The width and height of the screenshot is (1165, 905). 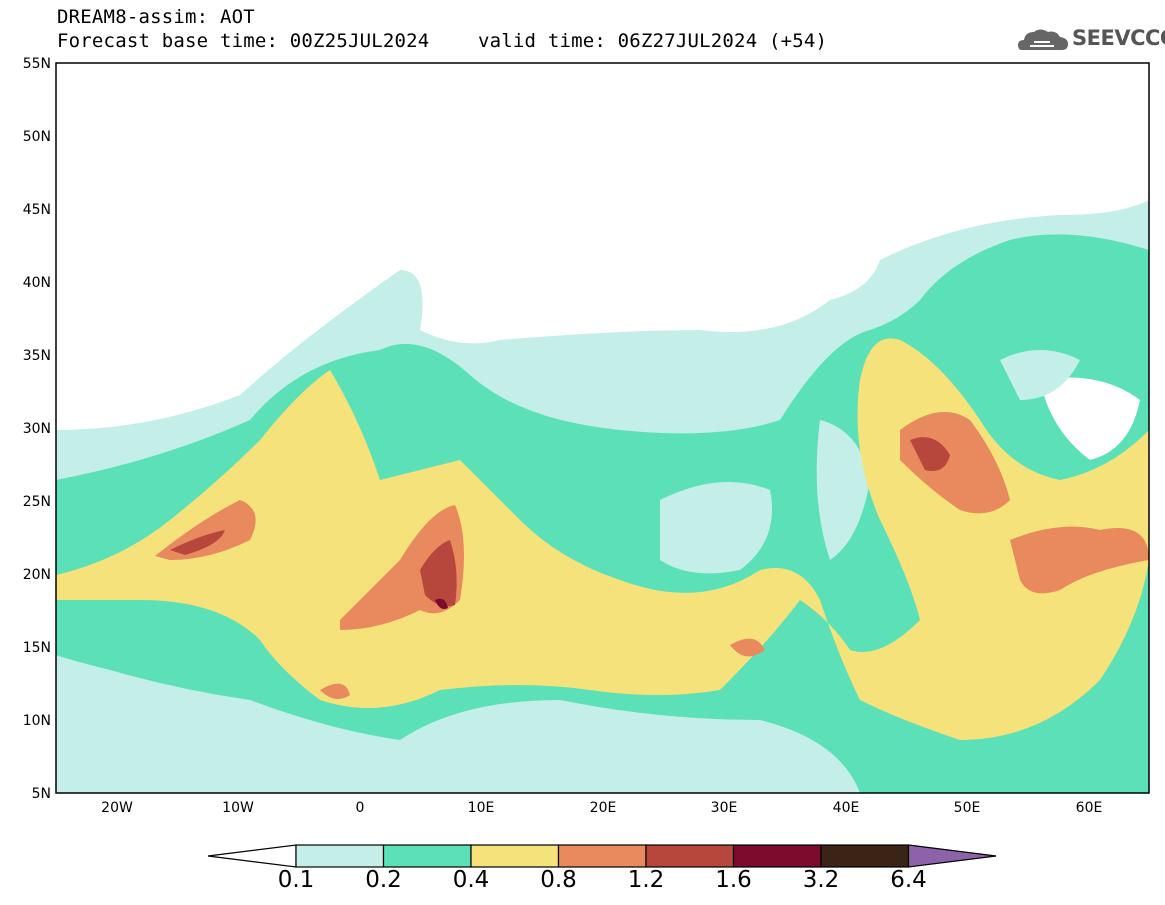 I want to click on lon-tick-labels: 20W 10W 0 10E 20E 30E 40E 50E 60E, so click(x=601, y=808).